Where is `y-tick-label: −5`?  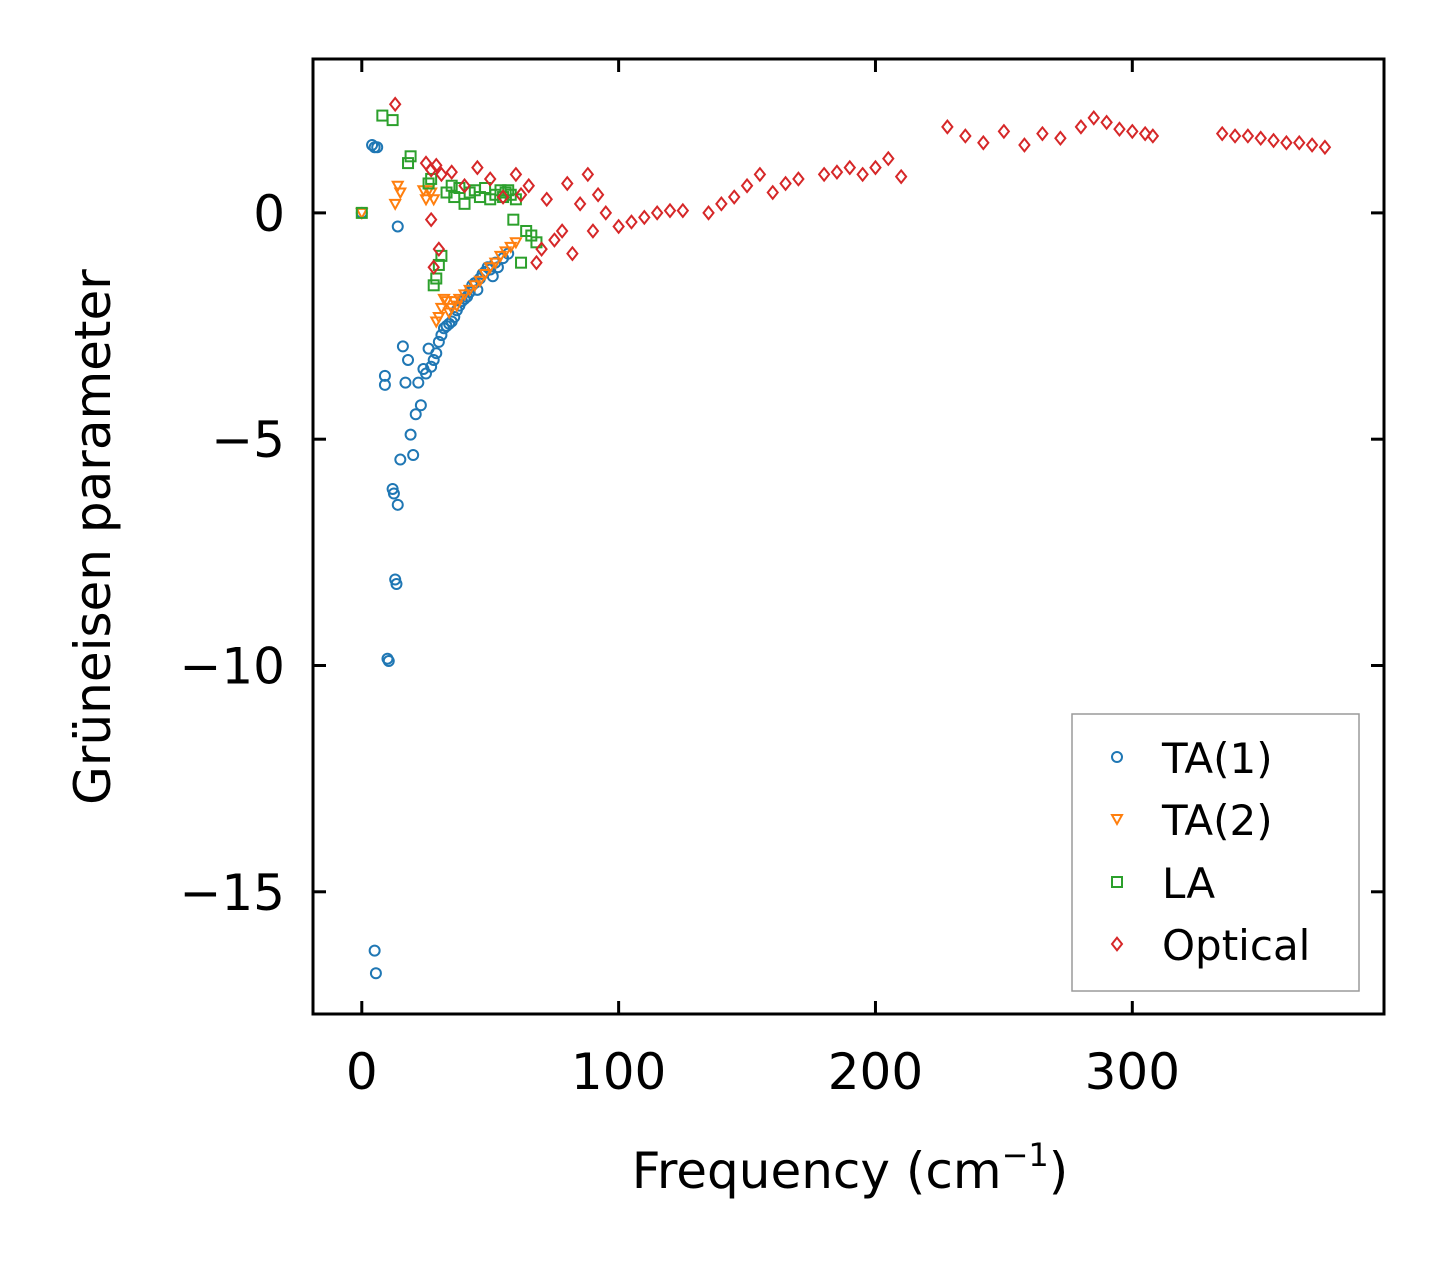 y-tick-label: −5 is located at coordinates (248, 440).